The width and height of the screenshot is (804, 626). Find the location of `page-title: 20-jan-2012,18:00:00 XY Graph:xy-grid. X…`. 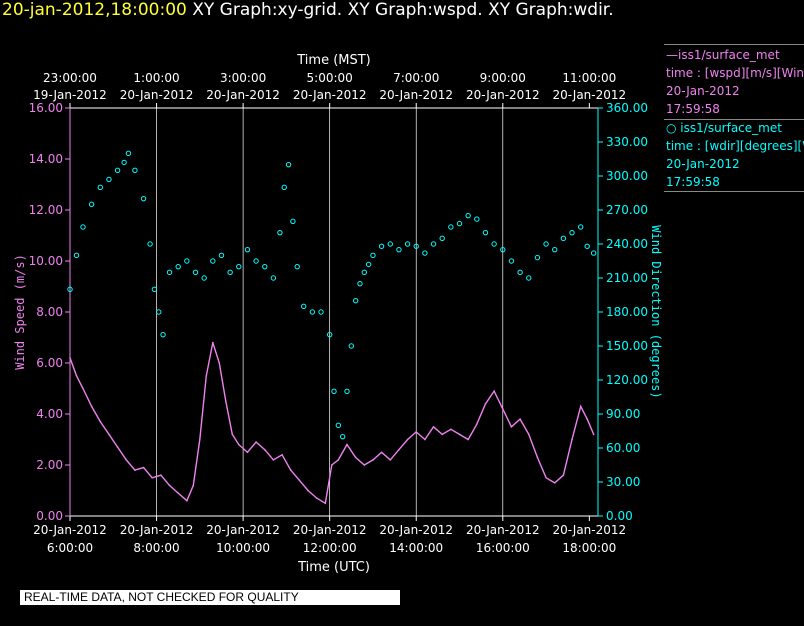

page-title: 20-jan-2012,18:00:00 XY Graph:xy-grid. X… is located at coordinates (308, 10).